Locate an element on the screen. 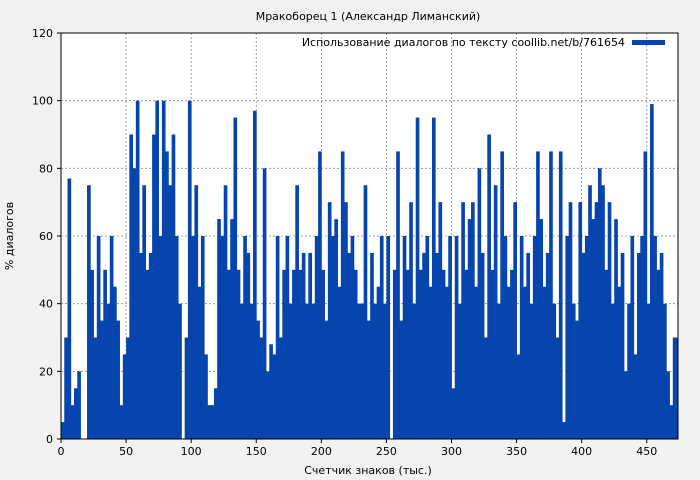 The width and height of the screenshot is (700, 480). y-tick-label: 20 is located at coordinates (46, 371).